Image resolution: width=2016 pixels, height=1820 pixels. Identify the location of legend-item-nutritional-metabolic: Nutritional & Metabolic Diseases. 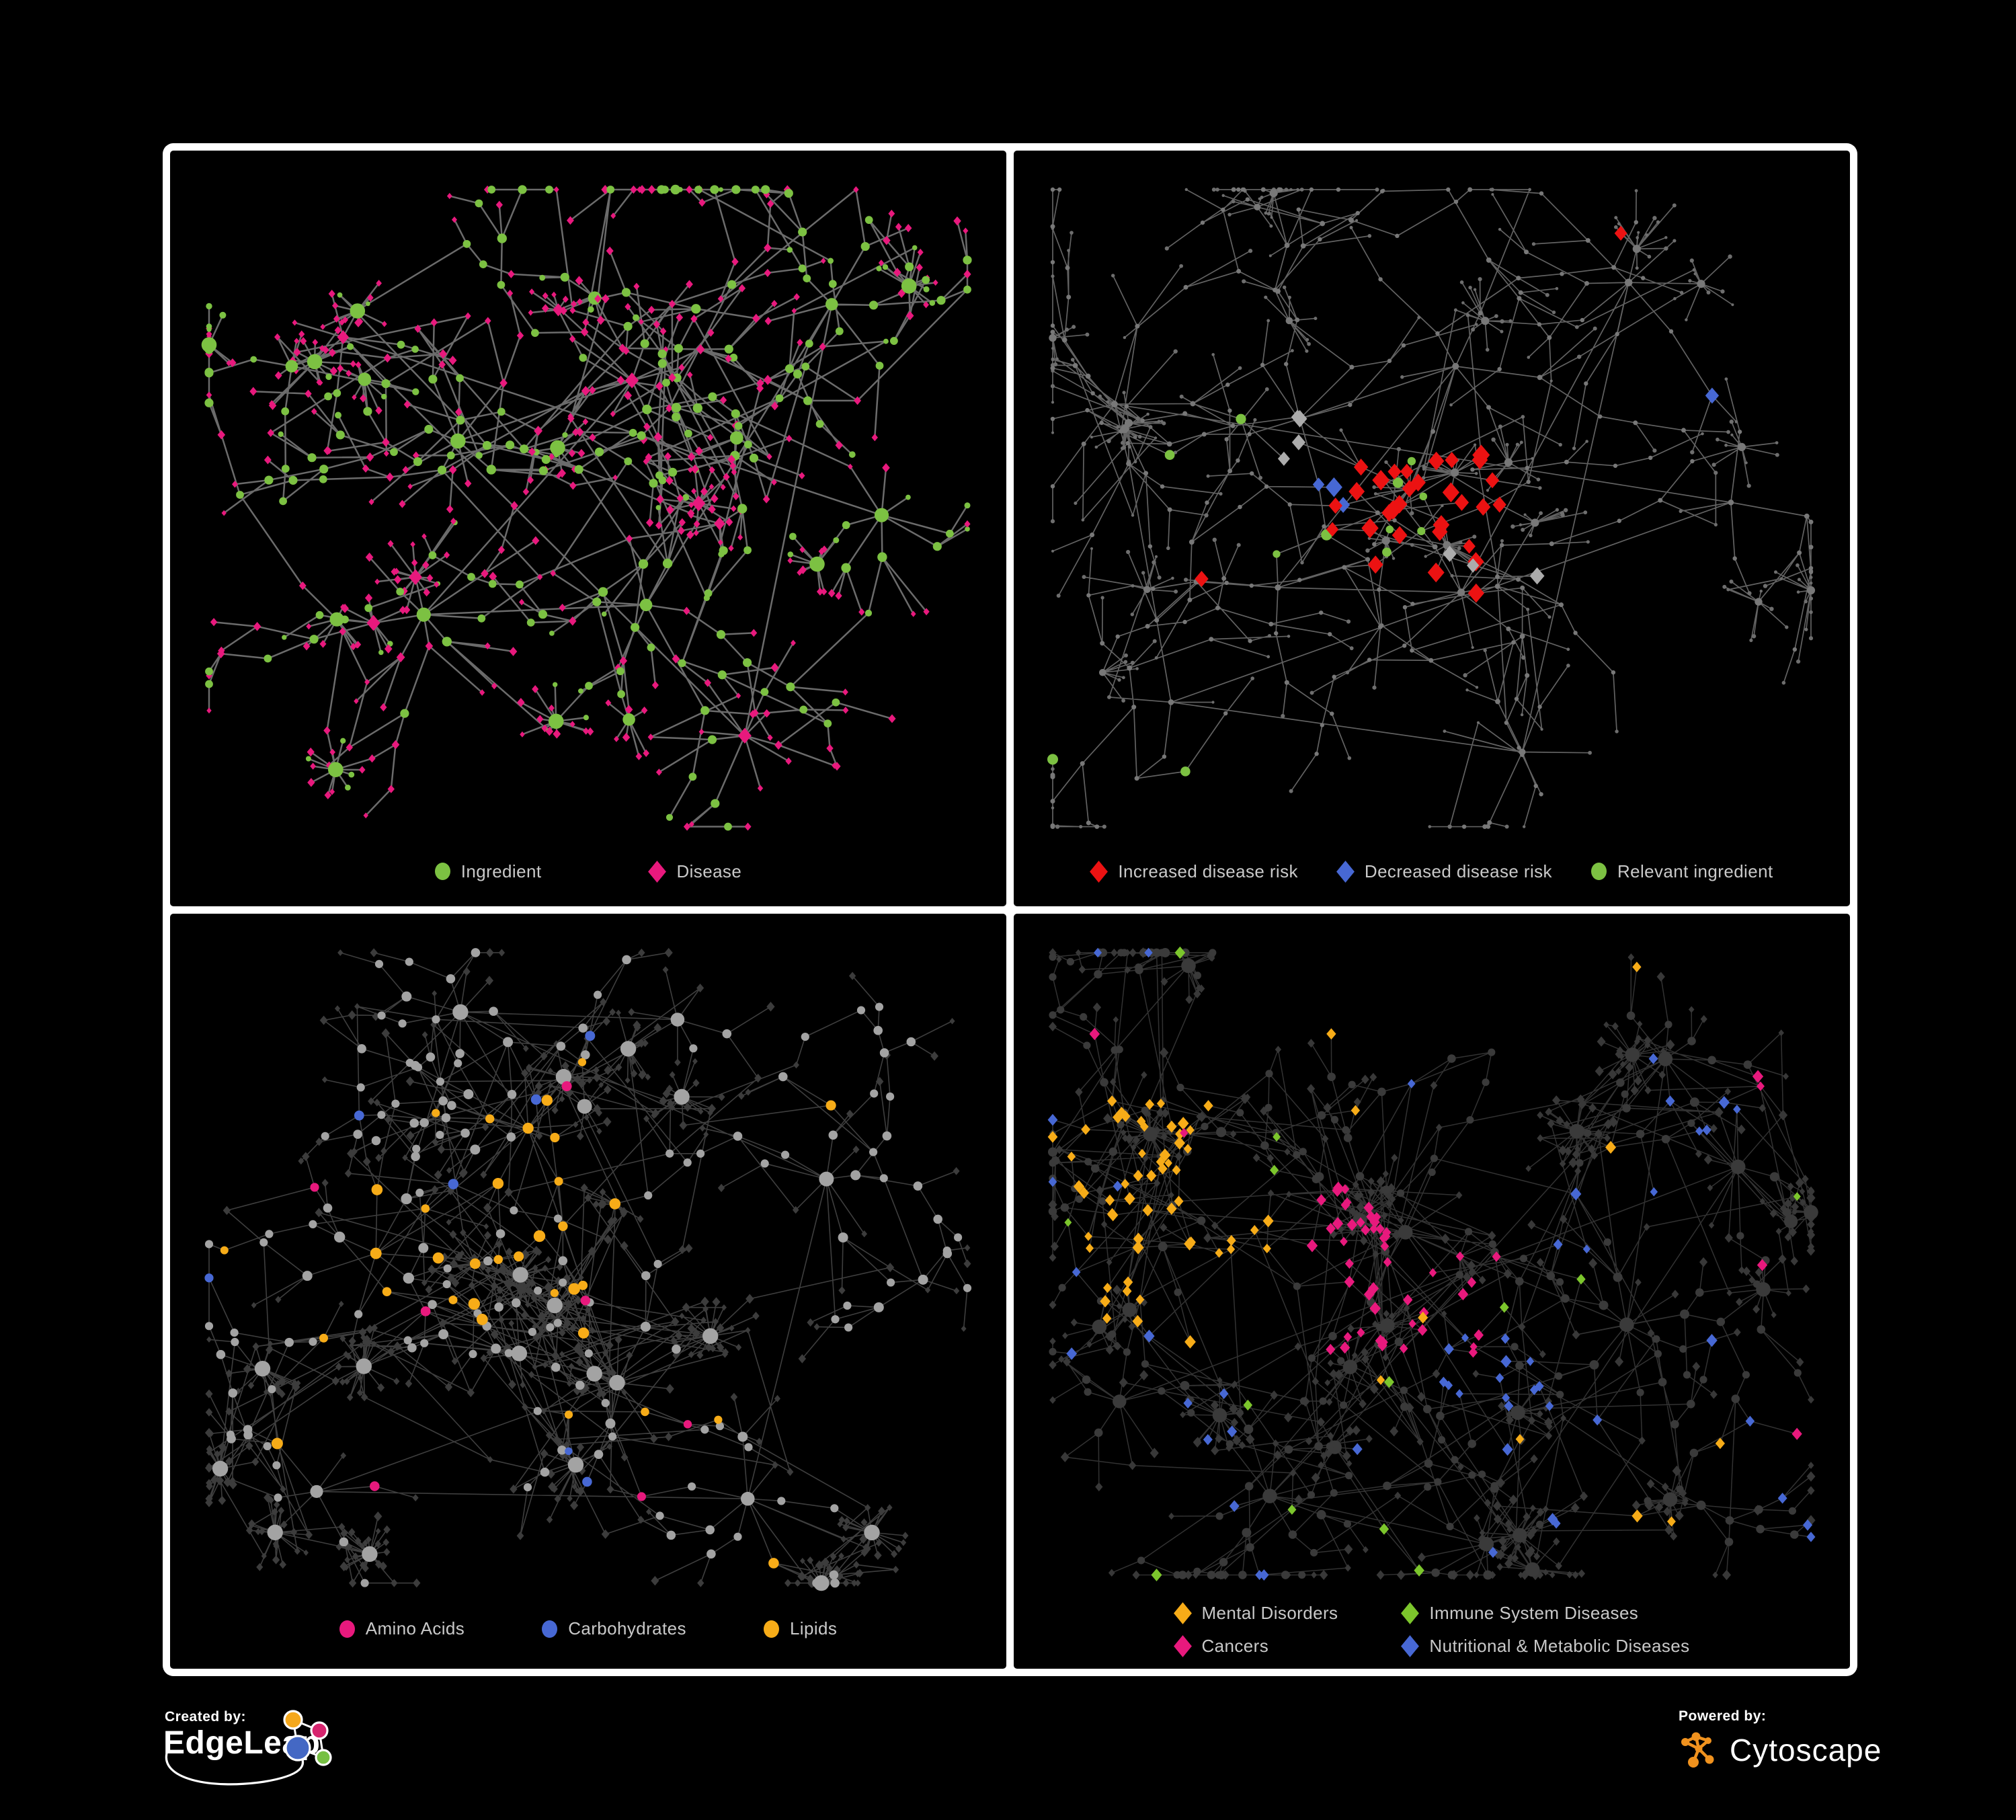
(1545, 1646).